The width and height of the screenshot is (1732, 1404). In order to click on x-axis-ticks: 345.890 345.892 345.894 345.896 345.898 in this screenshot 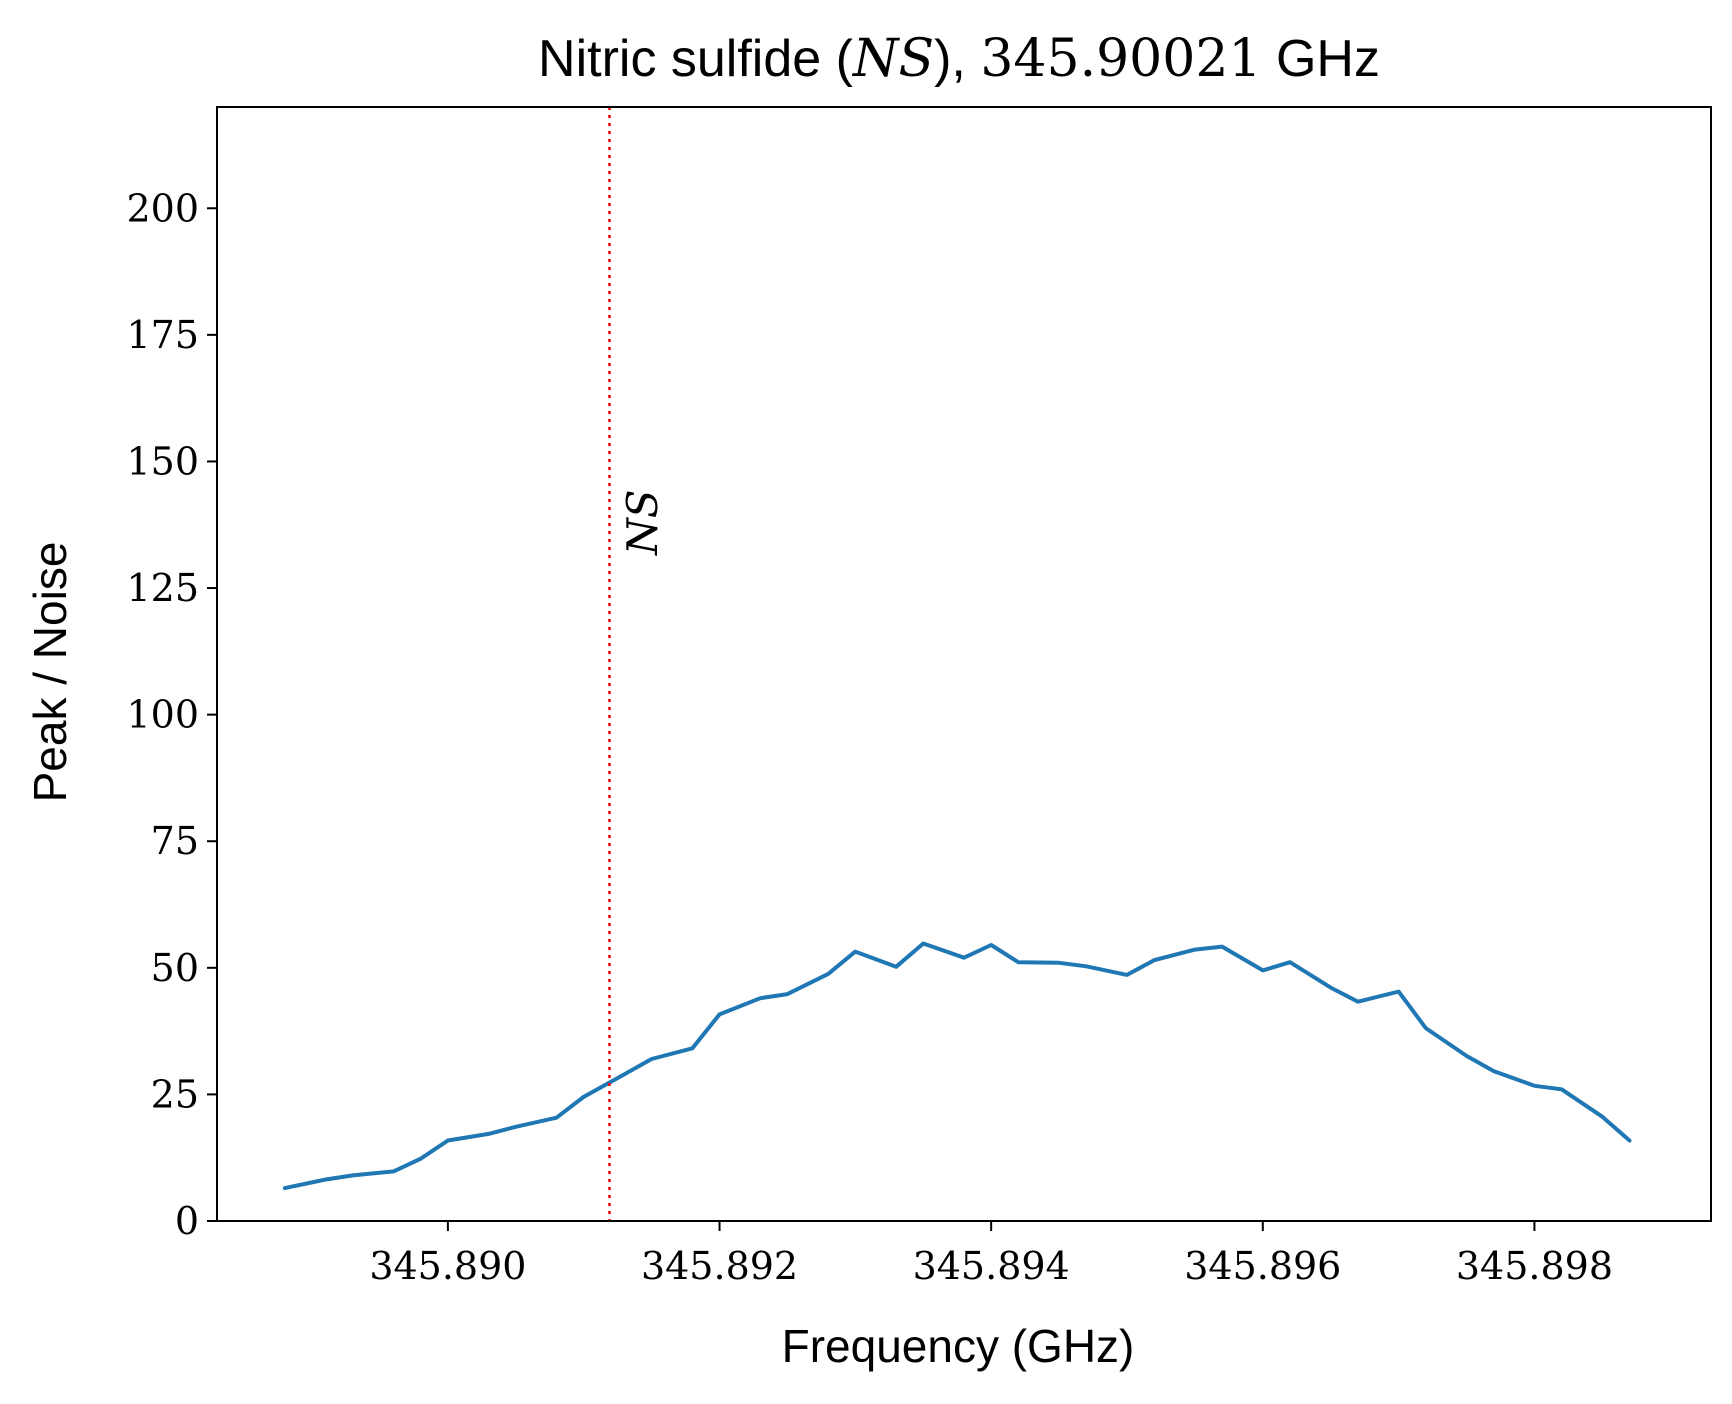, I will do `click(991, 1254)`.